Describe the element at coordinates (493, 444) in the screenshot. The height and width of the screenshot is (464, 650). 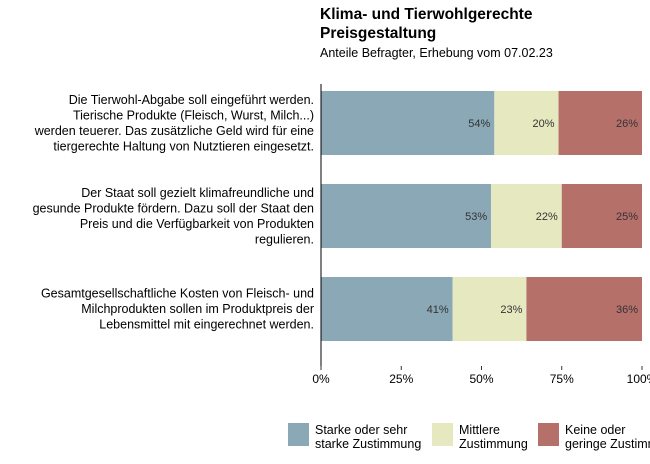
I see `legend-label: Zustimmung` at that location.